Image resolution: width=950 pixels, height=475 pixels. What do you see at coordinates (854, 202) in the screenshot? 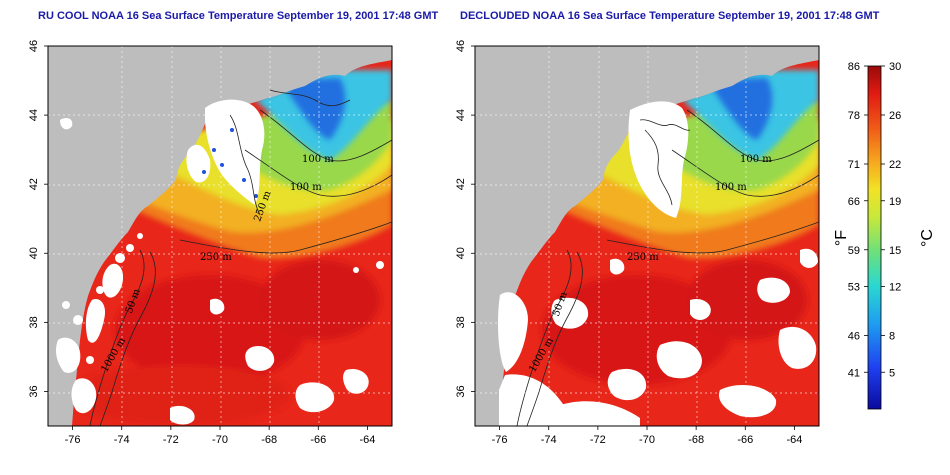
I see `fahrenheit-tick-label: 66` at bounding box center [854, 202].